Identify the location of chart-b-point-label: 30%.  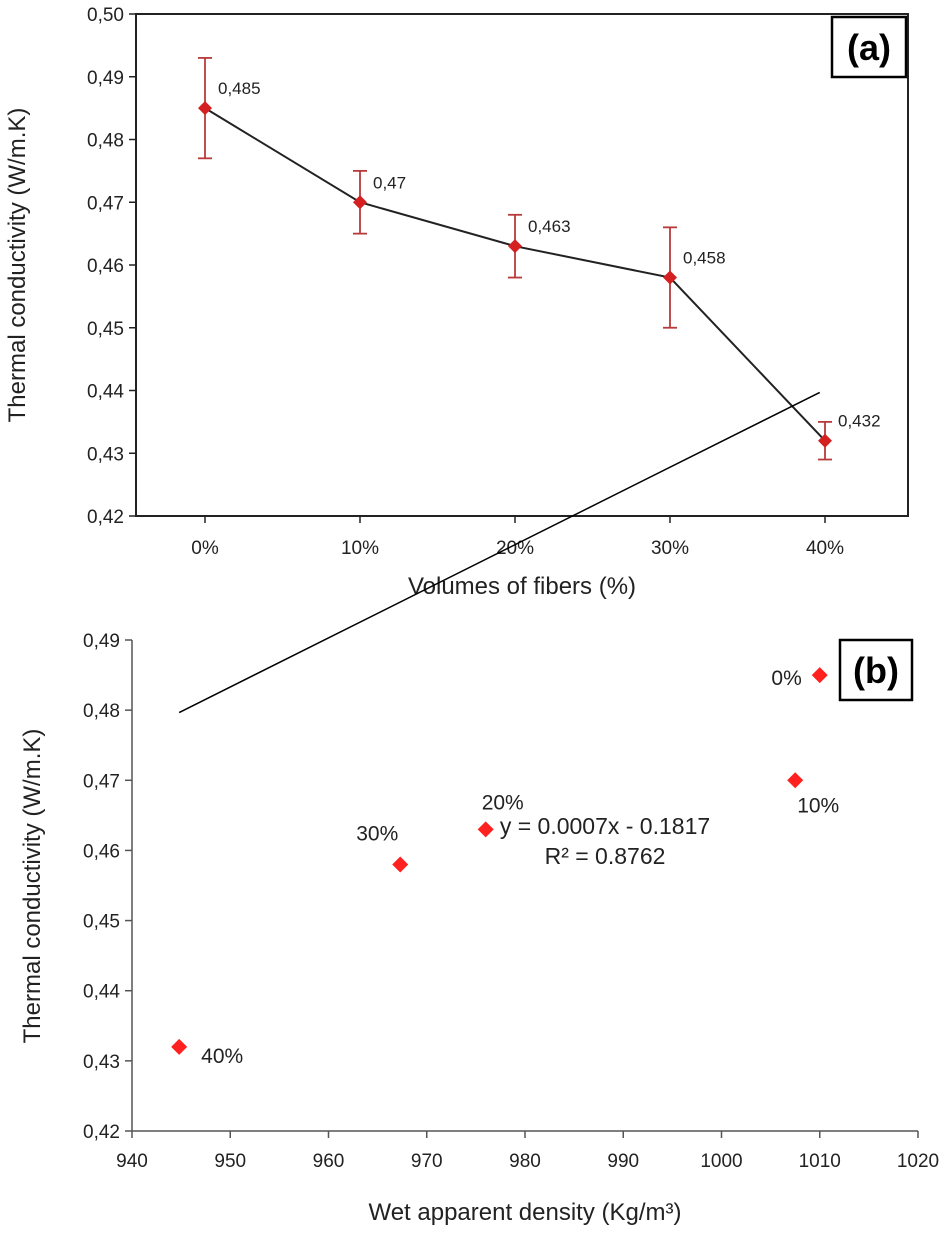
(377, 833).